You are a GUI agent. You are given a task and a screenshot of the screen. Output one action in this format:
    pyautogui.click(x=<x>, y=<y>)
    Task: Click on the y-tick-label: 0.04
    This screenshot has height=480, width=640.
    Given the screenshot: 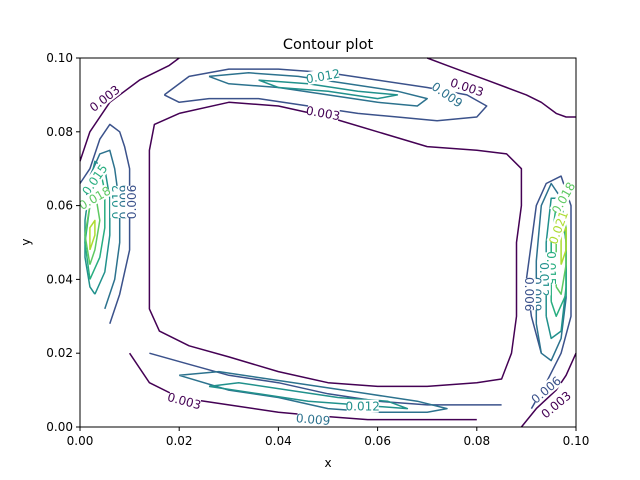 What is the action you would take?
    pyautogui.click(x=59, y=279)
    